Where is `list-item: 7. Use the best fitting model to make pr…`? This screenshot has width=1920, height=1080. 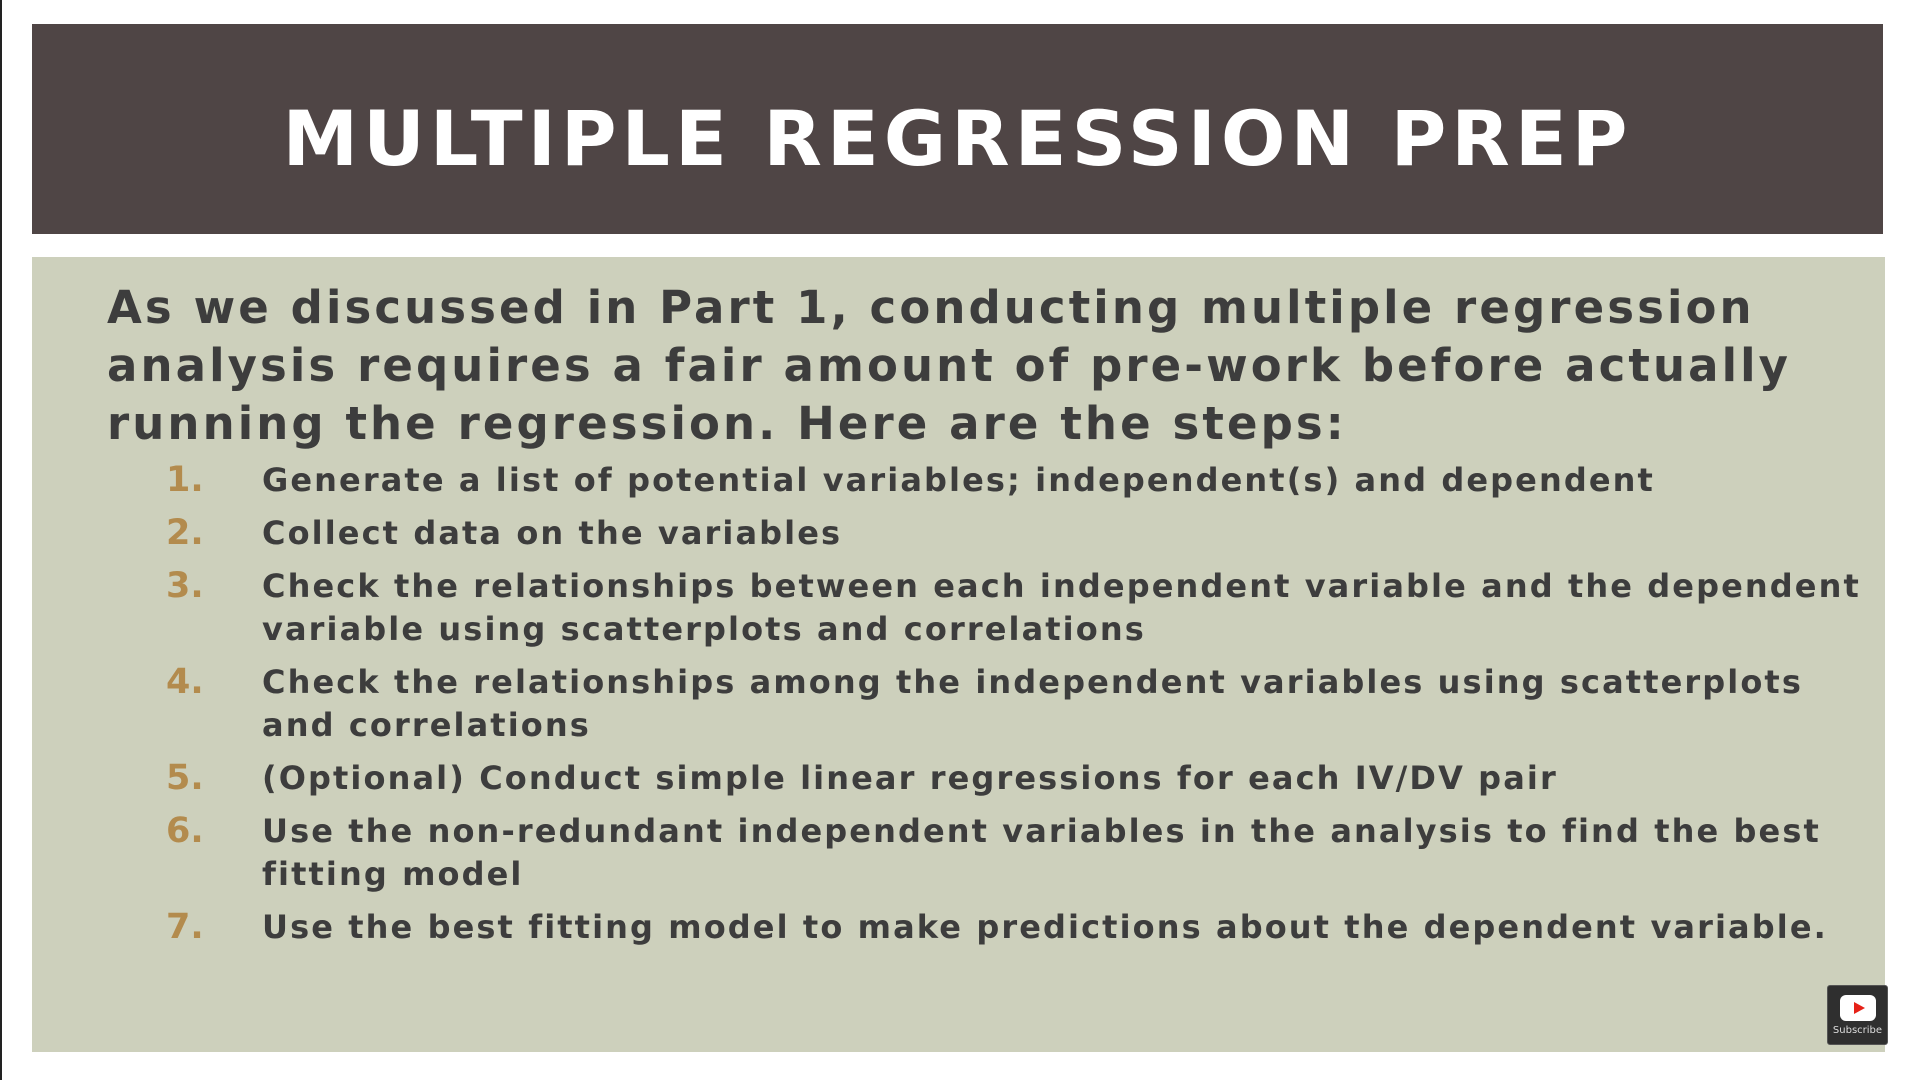
list-item: 7. Use the best fitting model to make pr… is located at coordinates (958, 927).